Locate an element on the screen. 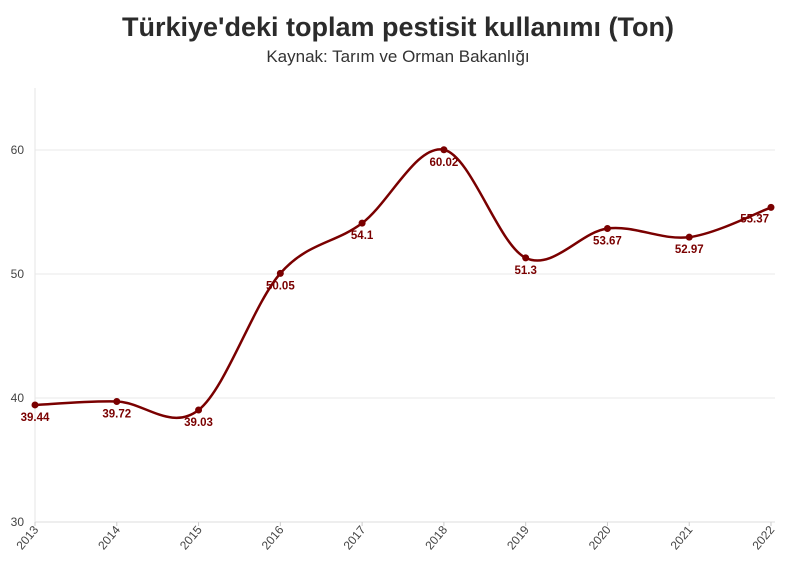  data-label: 39.44 is located at coordinates (35, 418).